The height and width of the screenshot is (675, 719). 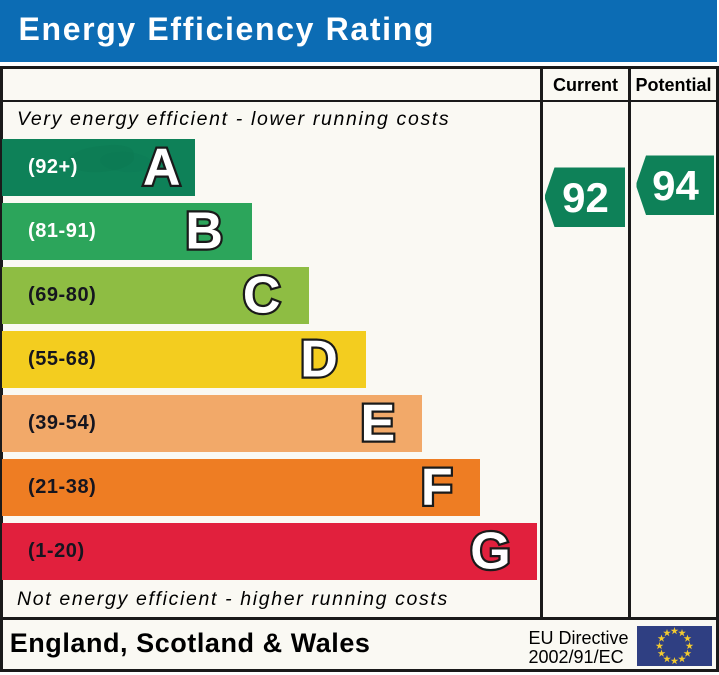 What do you see at coordinates (319, 360) in the screenshot?
I see `svg-text: D` at bounding box center [319, 360].